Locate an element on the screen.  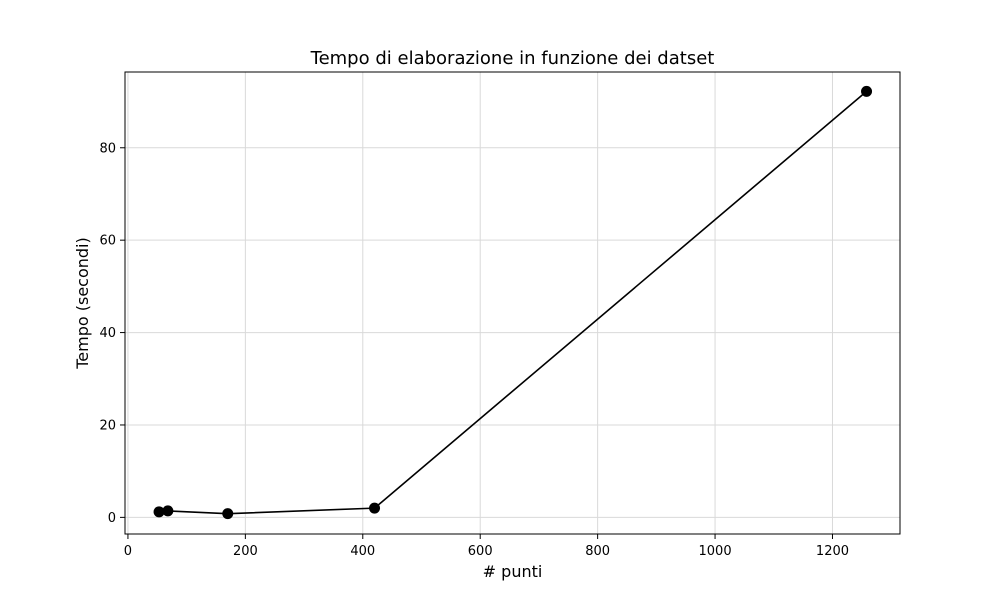
x-tick-label-6: 1200 is located at coordinates (832, 551).